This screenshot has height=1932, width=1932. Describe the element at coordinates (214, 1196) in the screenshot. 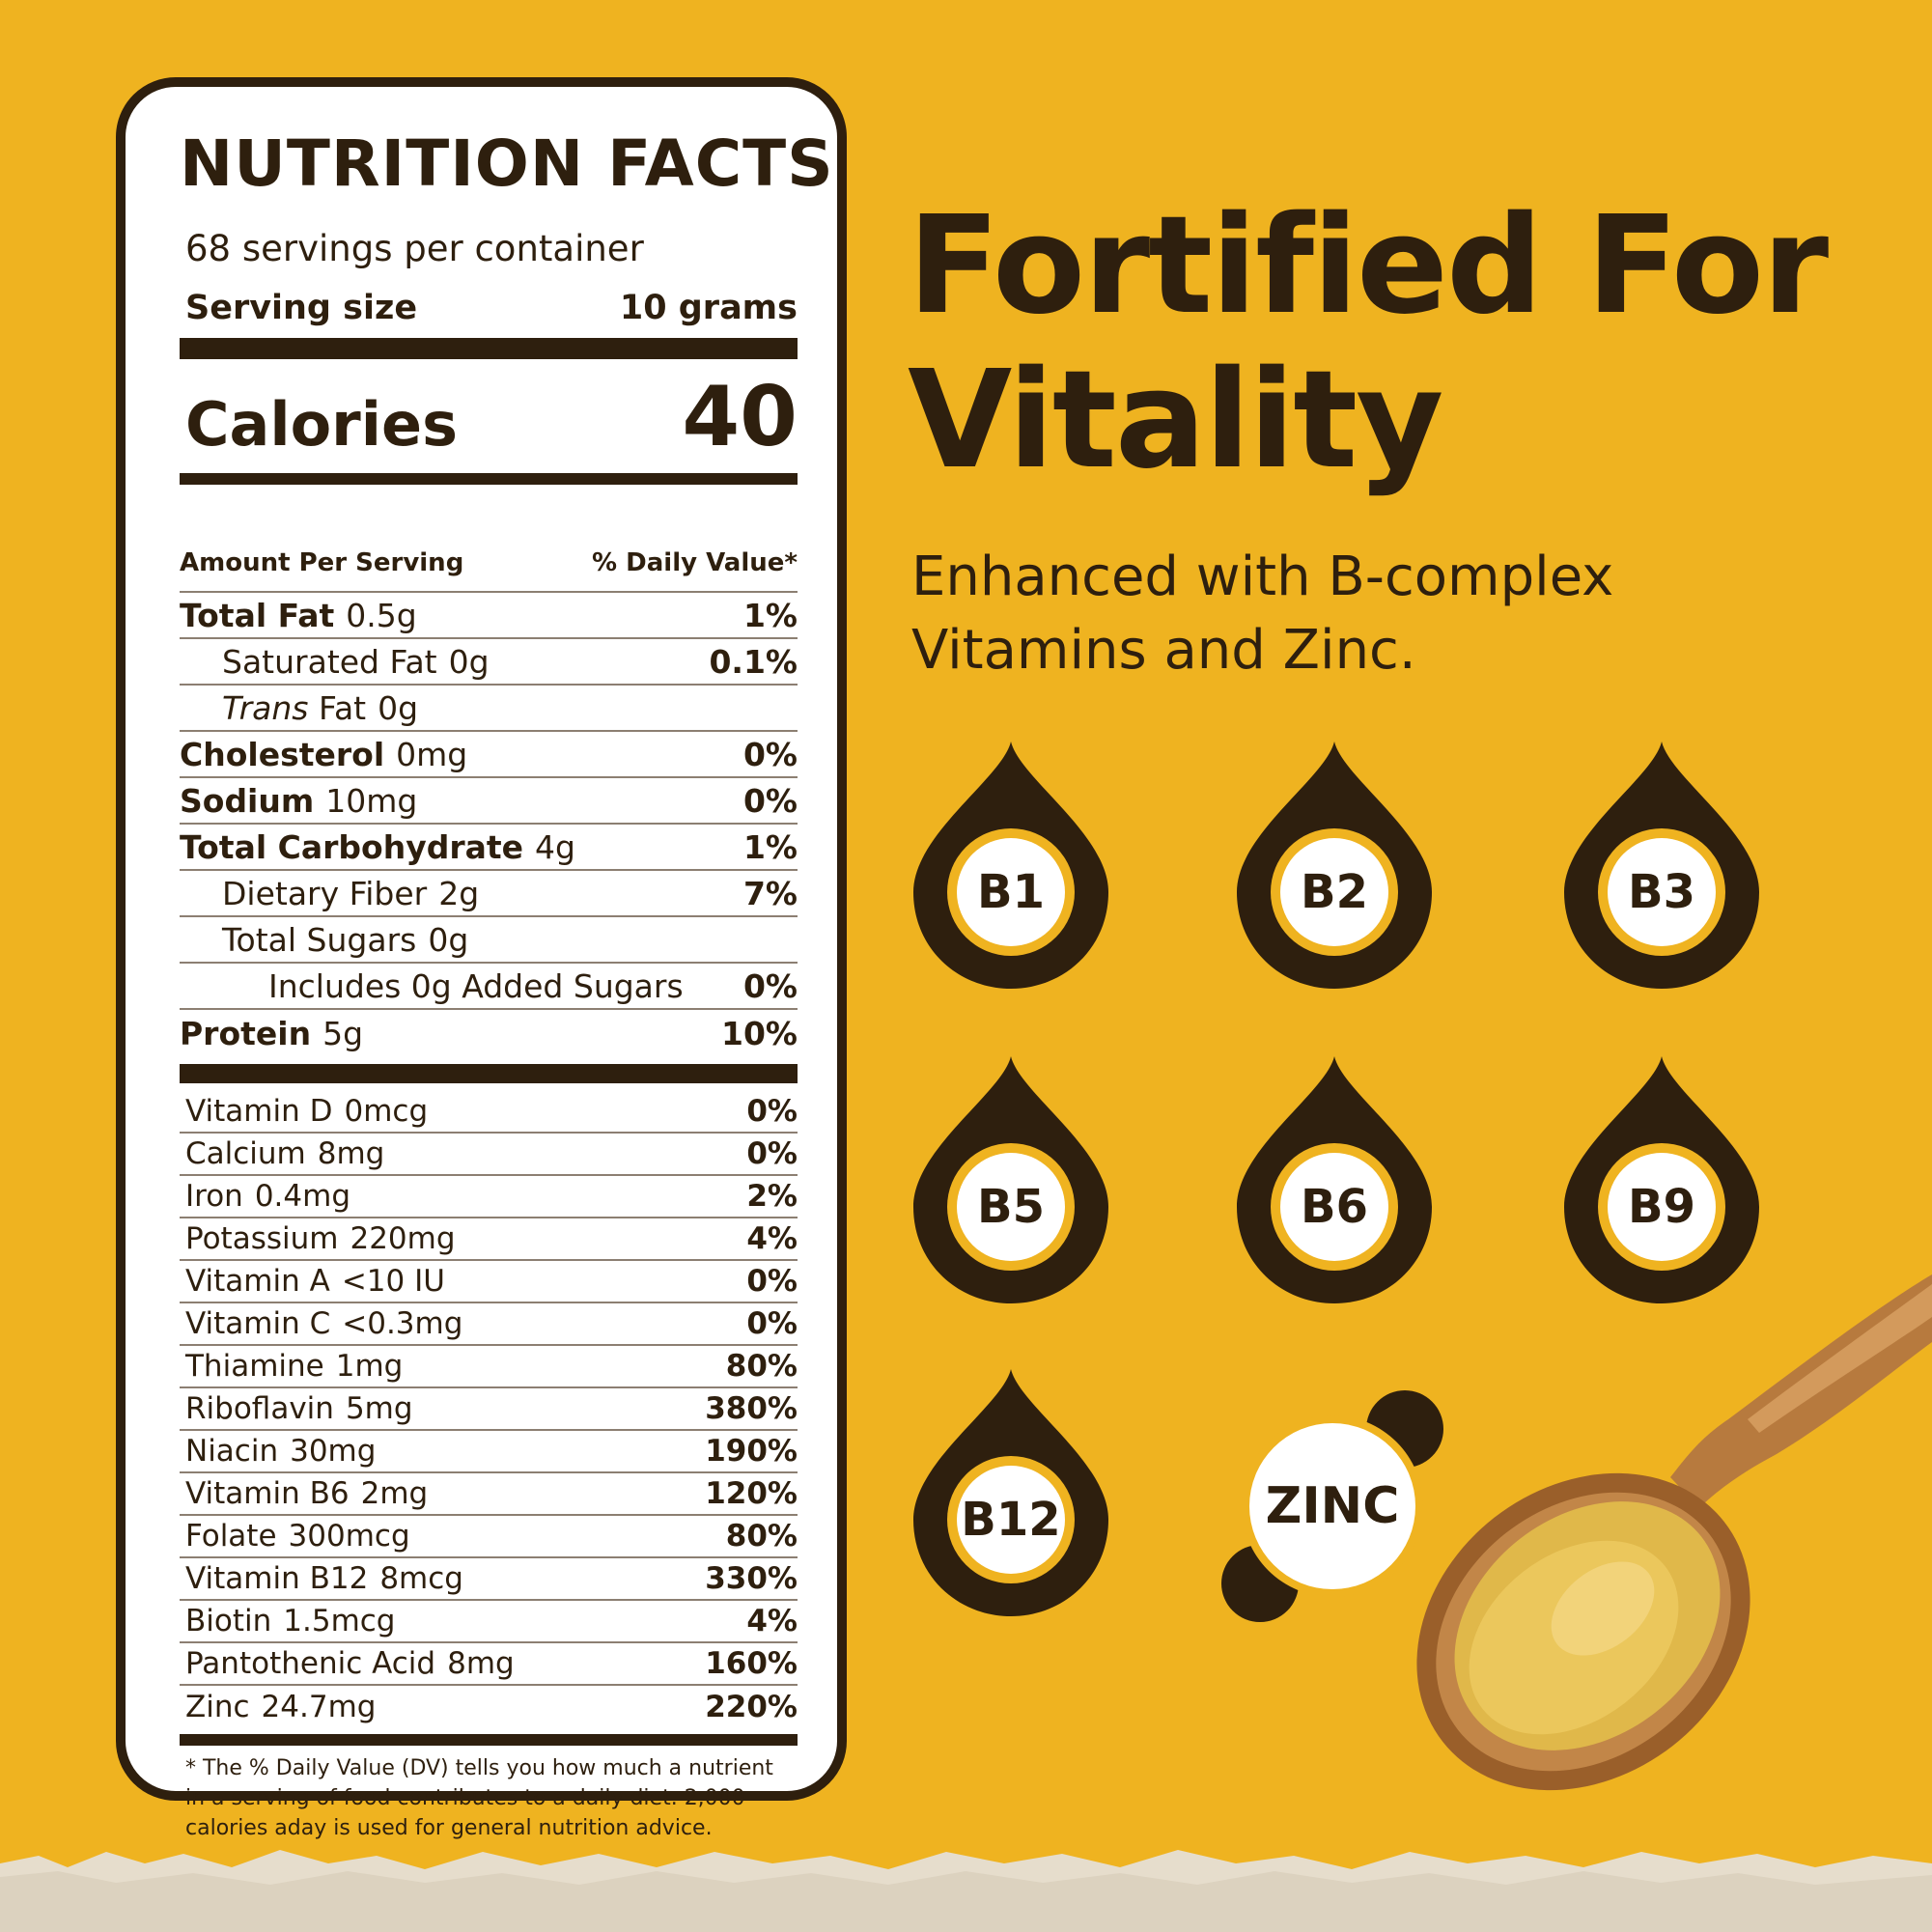

I see `vitamin-name: Iron` at that location.